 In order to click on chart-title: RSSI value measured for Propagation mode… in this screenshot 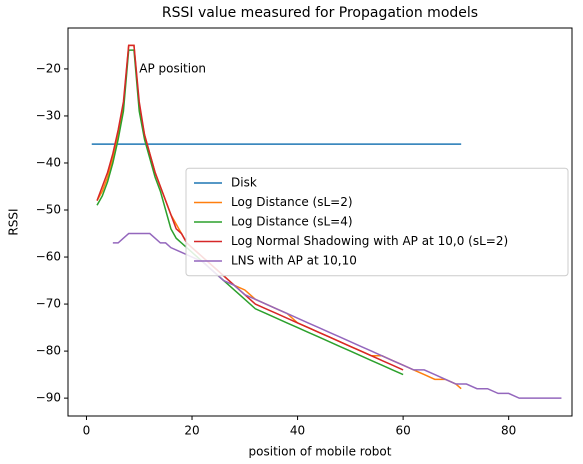, I will do `click(320, 13)`.